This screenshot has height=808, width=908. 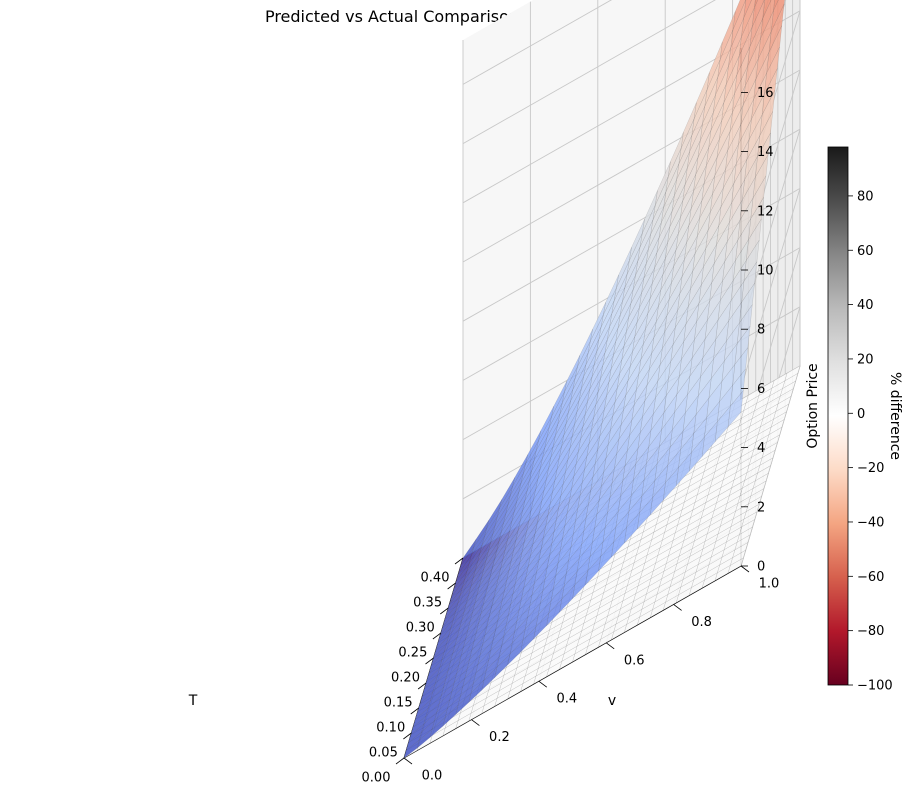 I want to click on z-axis-label: Option Price, so click(x=813, y=405).